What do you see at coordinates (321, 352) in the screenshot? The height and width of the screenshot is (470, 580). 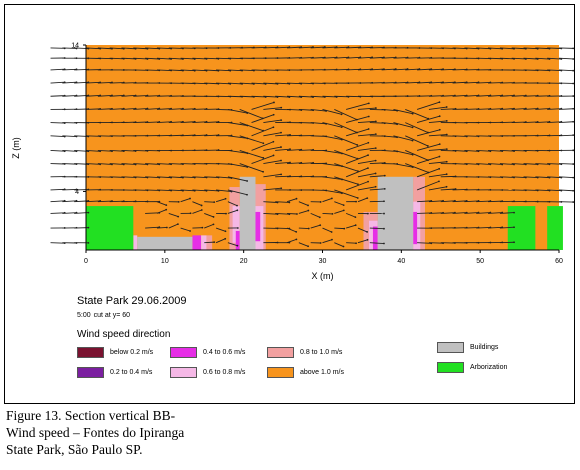 I see `legend-label: 0.8 to 1.0 m/s` at bounding box center [321, 352].